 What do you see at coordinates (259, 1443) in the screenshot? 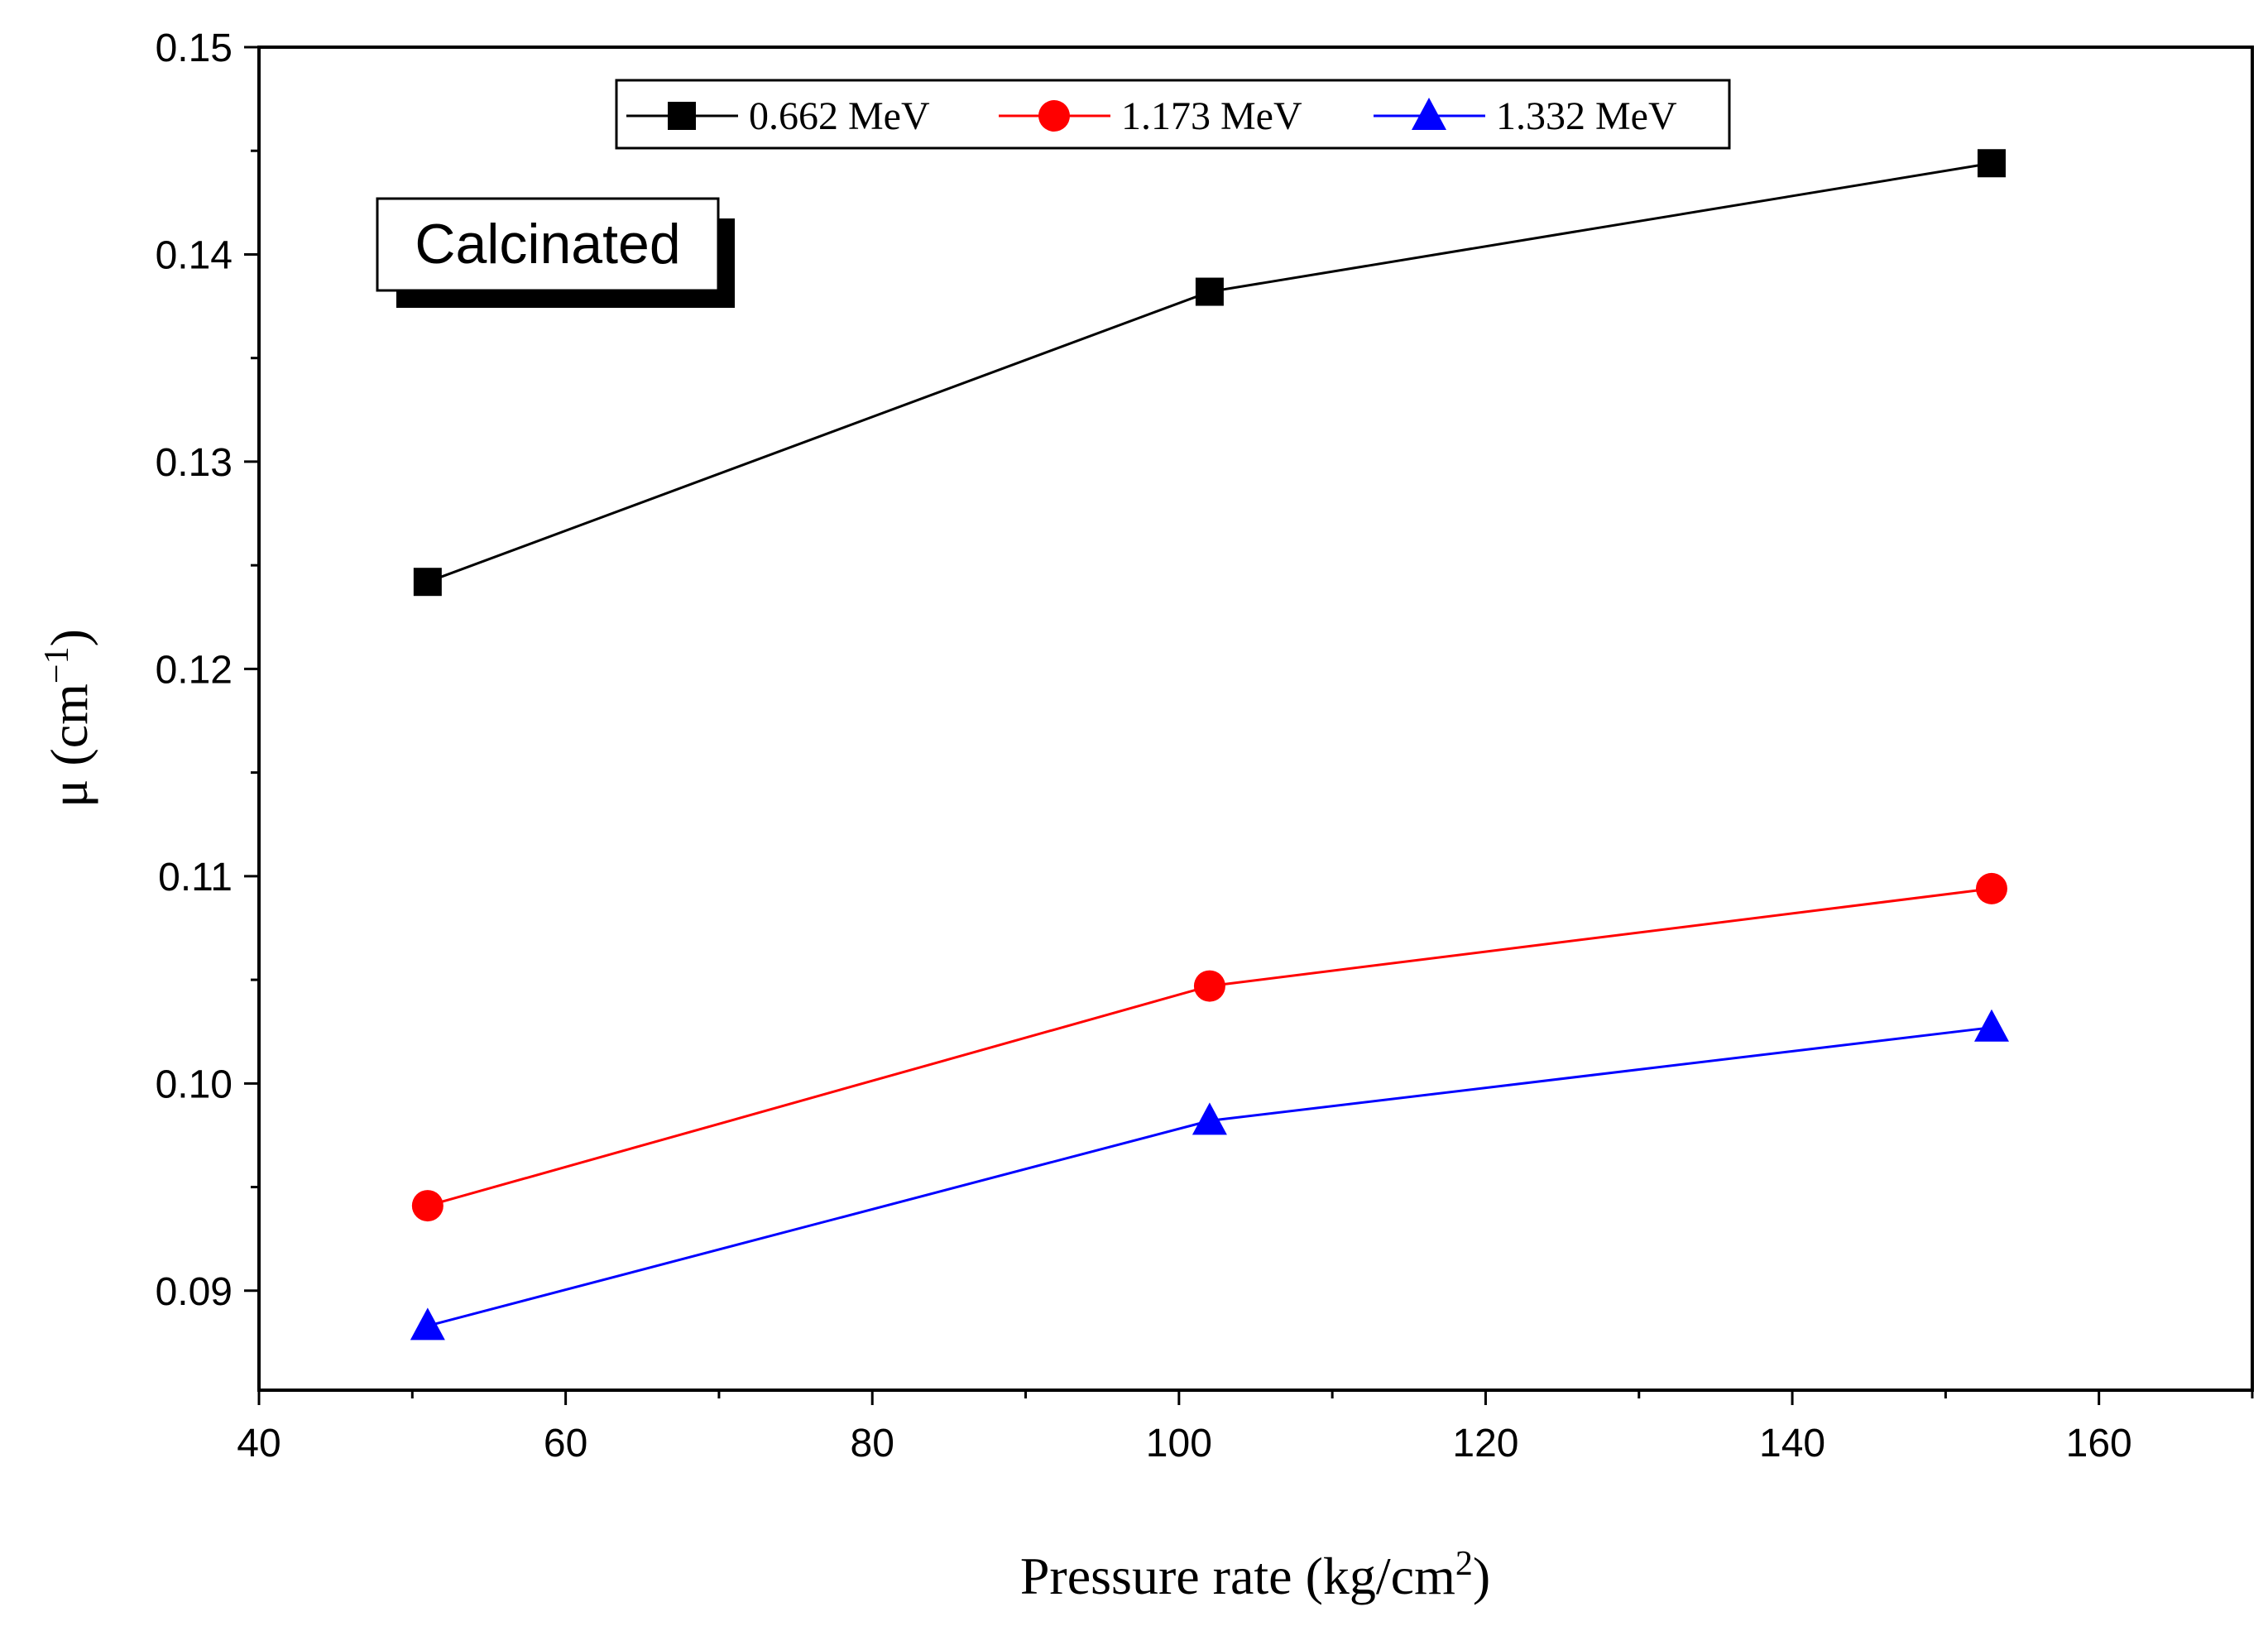
I see `x-tick-label: 40` at bounding box center [259, 1443].